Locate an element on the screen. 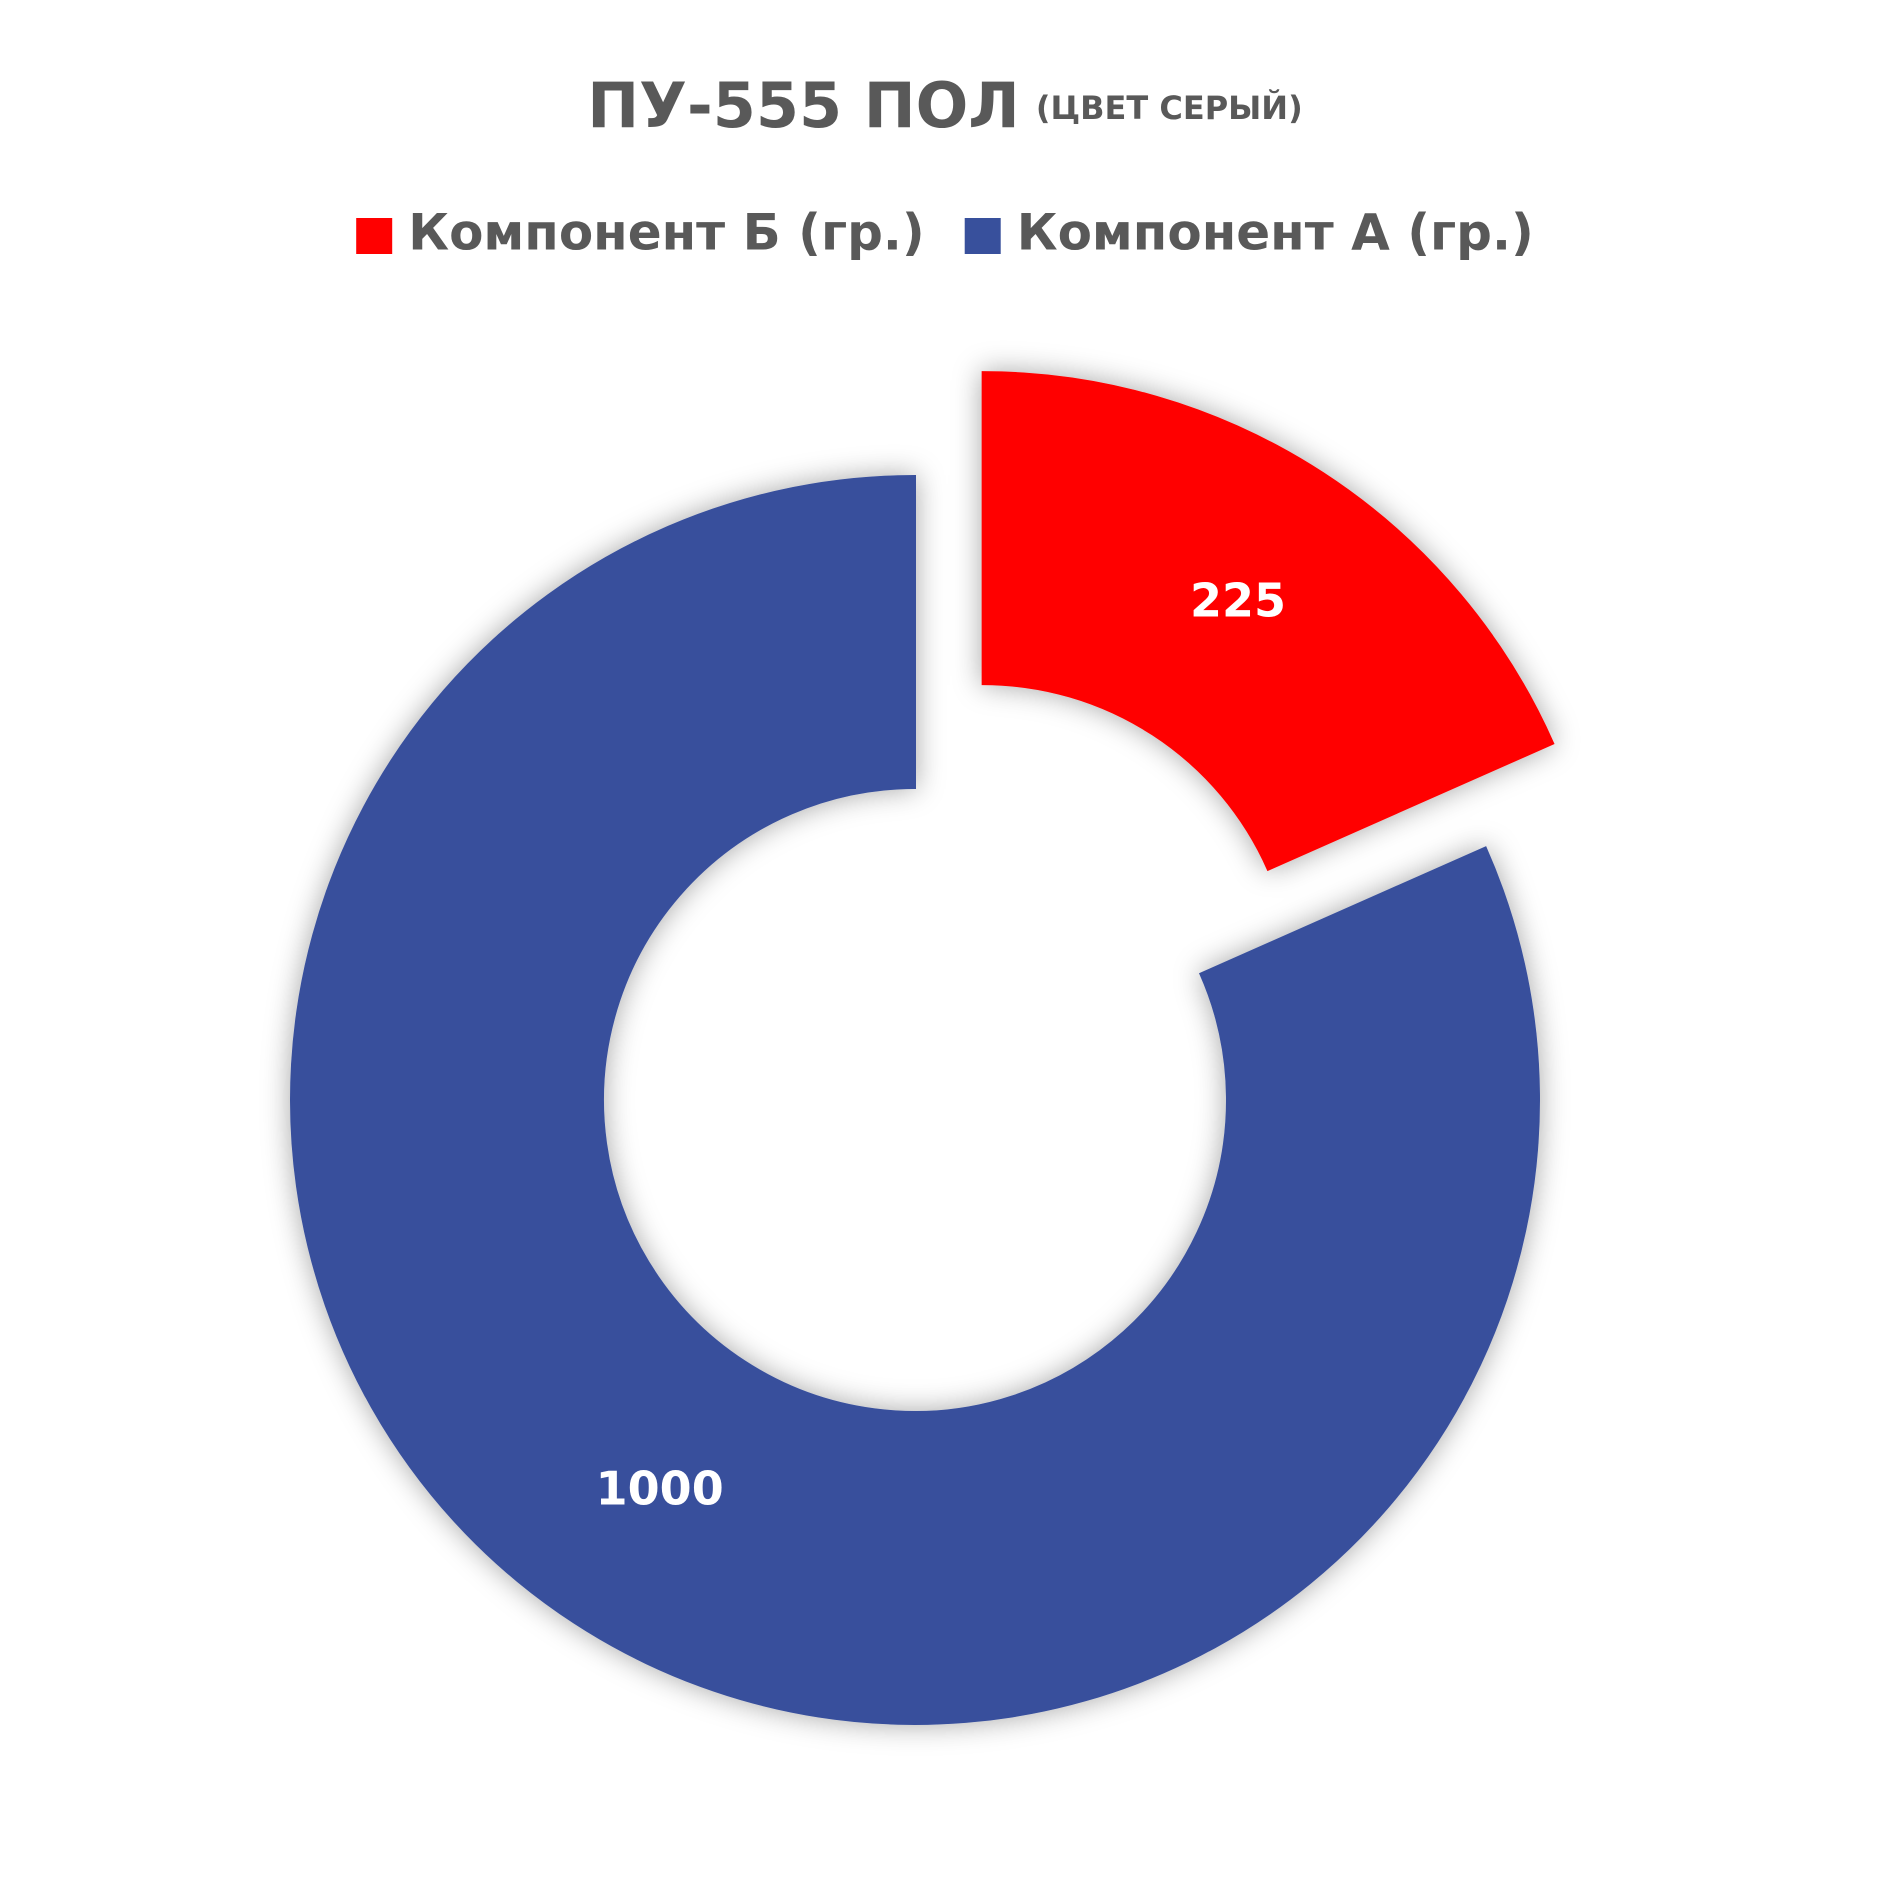 The image size is (1890, 1890). doughnut-slice is located at coordinates (1268, 621).